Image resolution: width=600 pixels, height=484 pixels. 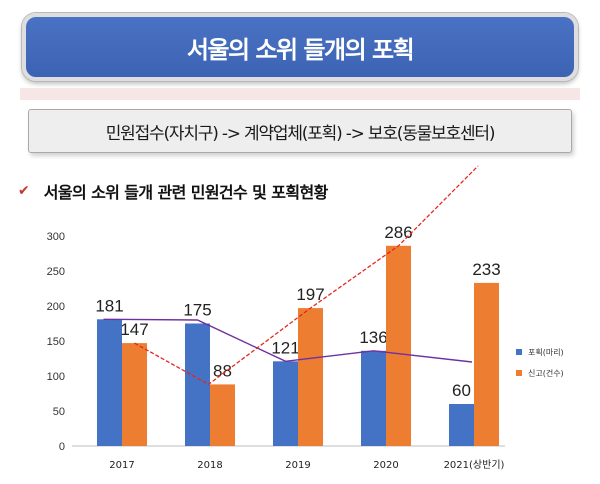 What do you see at coordinates (222, 370) in the screenshot?
I see `data-label-report-1: 88` at bounding box center [222, 370].